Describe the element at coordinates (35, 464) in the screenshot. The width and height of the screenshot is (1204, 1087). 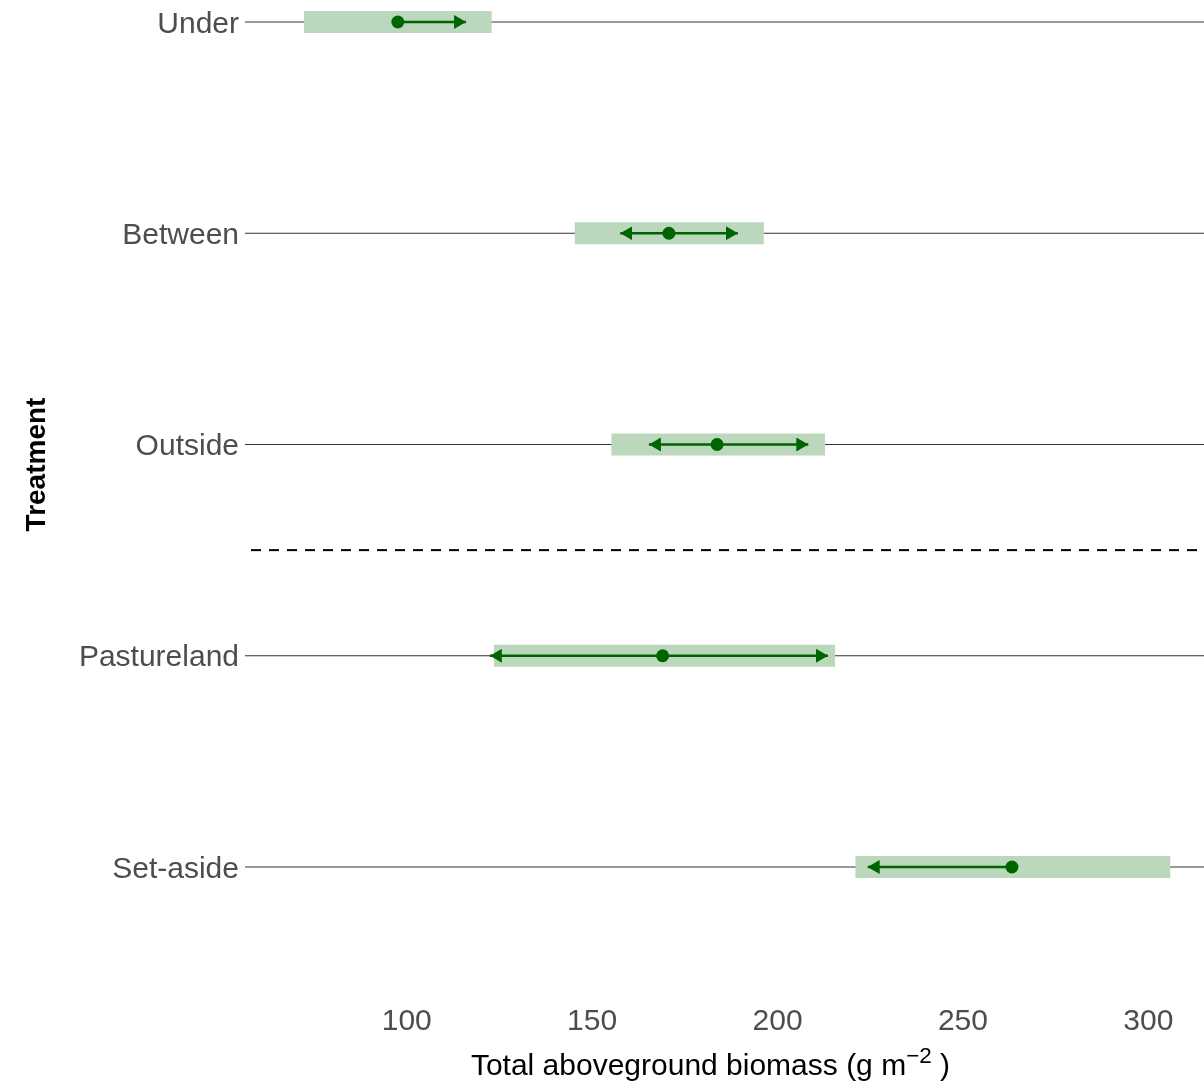
I see `y-axis-title: Treatment` at that location.